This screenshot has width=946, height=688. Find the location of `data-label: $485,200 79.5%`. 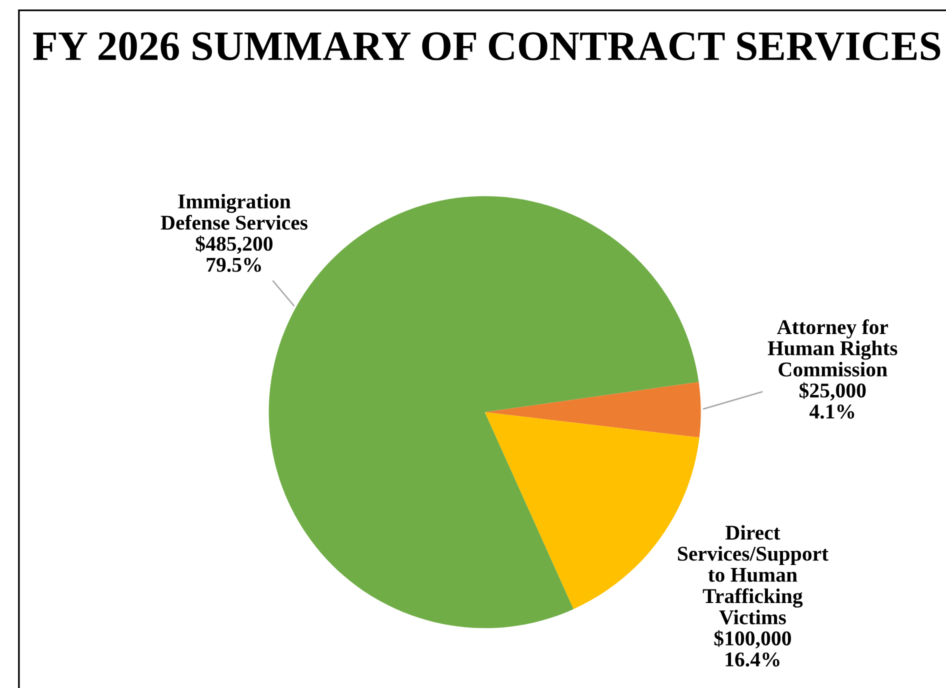

data-label: $485,200 79.5% is located at coordinates (234, 254).